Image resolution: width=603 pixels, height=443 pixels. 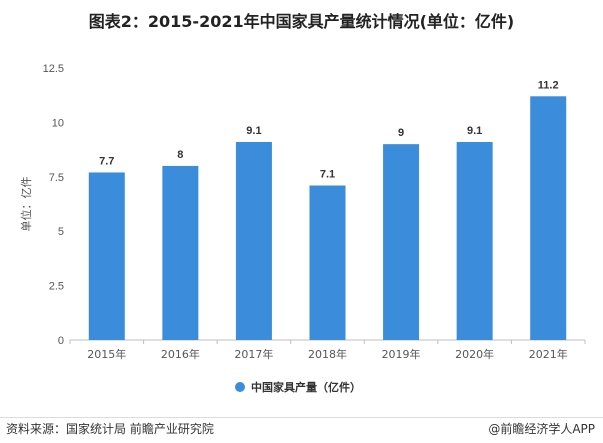 I want to click on x-tick-label: 2020年, so click(x=474, y=354).